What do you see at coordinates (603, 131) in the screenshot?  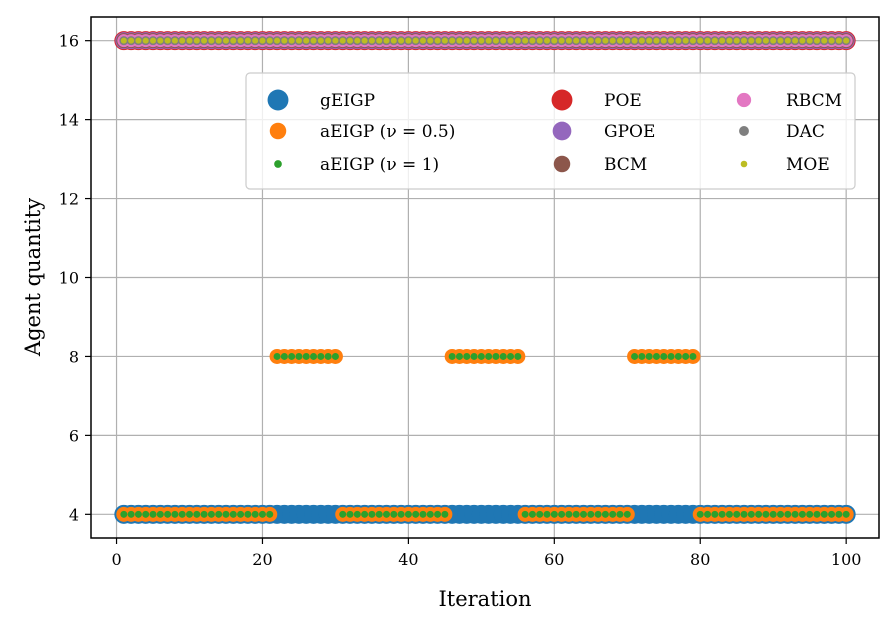 I see `legend-item: GPOE` at bounding box center [603, 131].